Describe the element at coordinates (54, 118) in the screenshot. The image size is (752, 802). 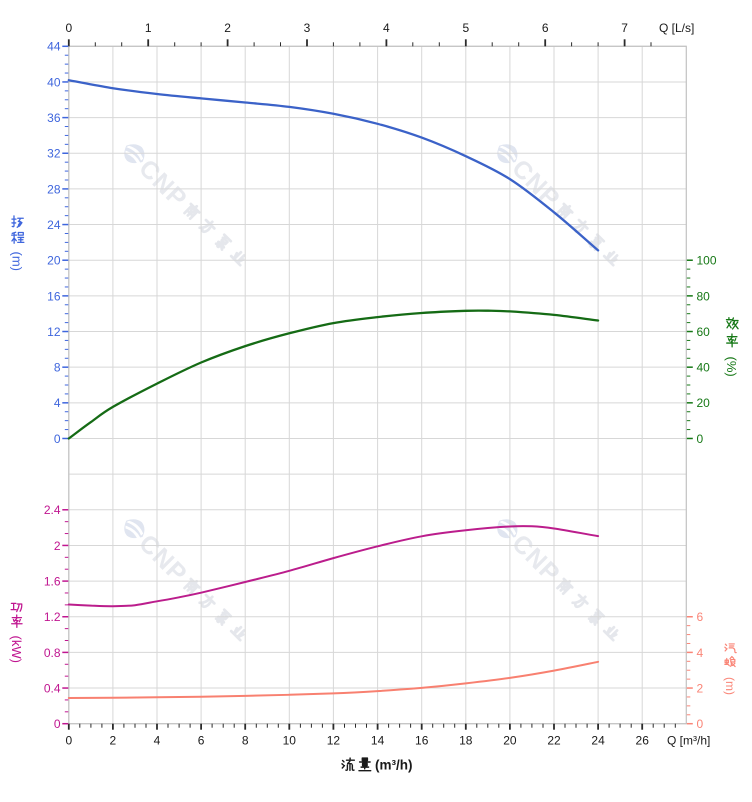
I see `svg-text: 36` at that location.